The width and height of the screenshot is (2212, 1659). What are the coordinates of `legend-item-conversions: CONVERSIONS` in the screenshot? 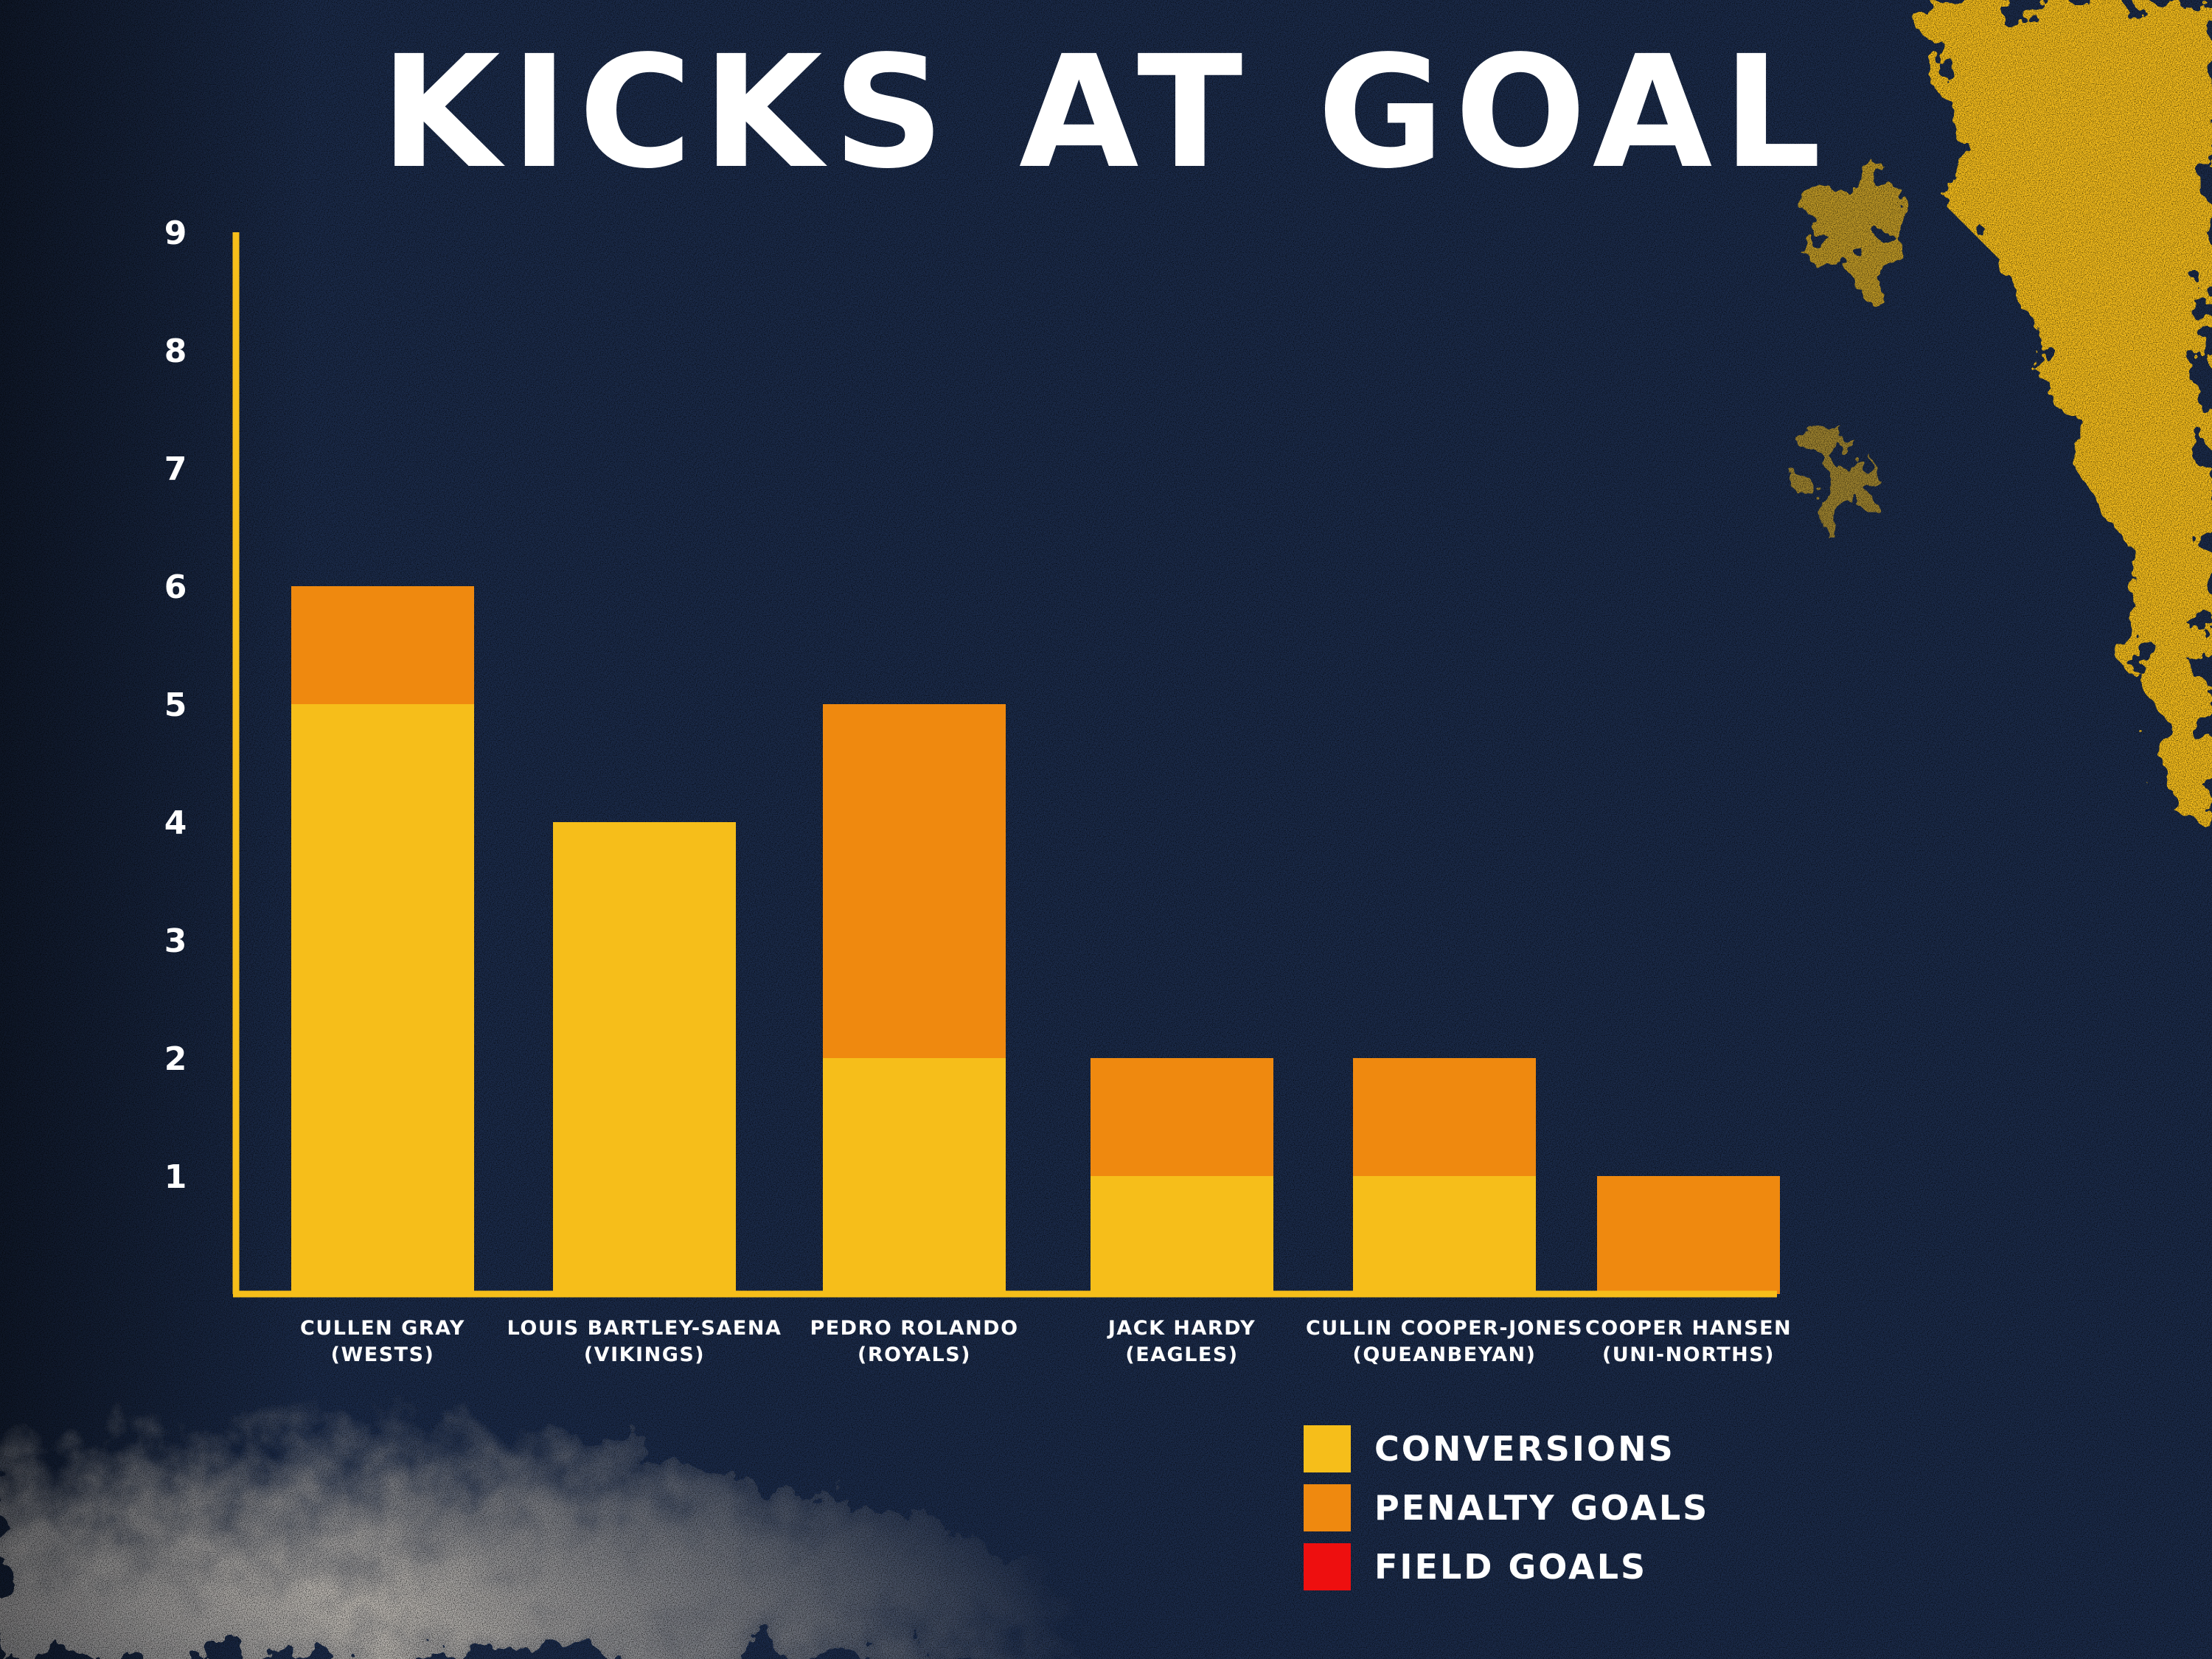 It's located at (1506, 1448).